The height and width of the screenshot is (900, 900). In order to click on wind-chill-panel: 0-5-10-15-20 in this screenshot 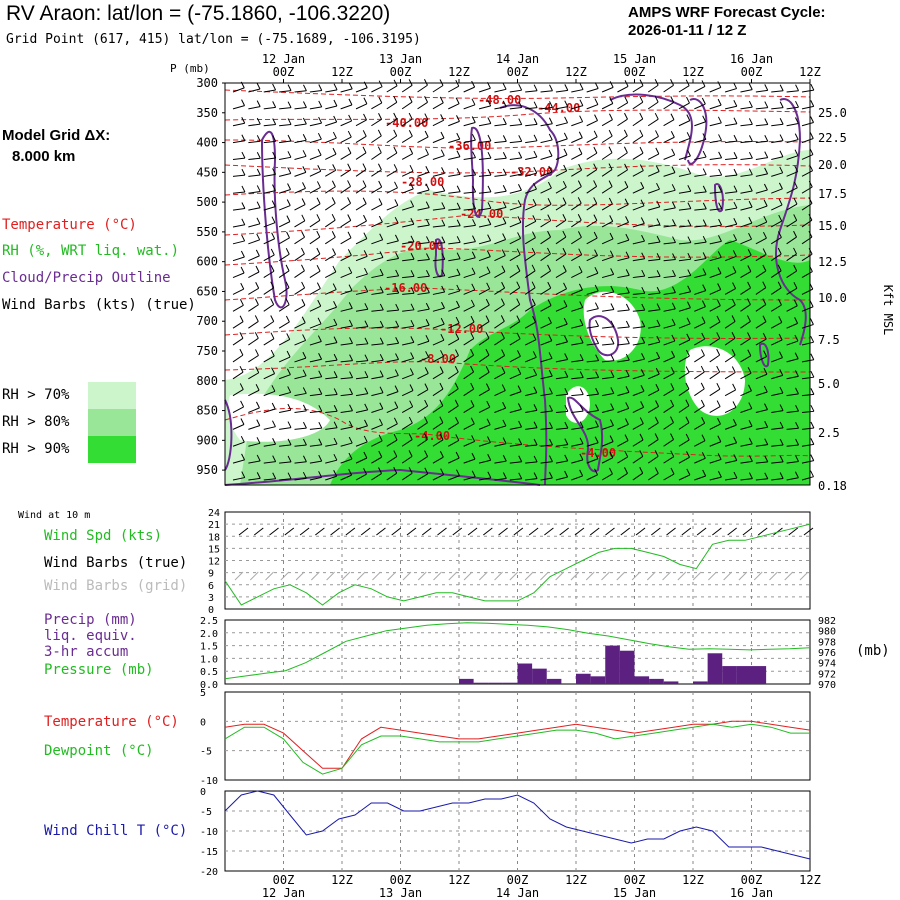, I will do `click(505, 832)`.